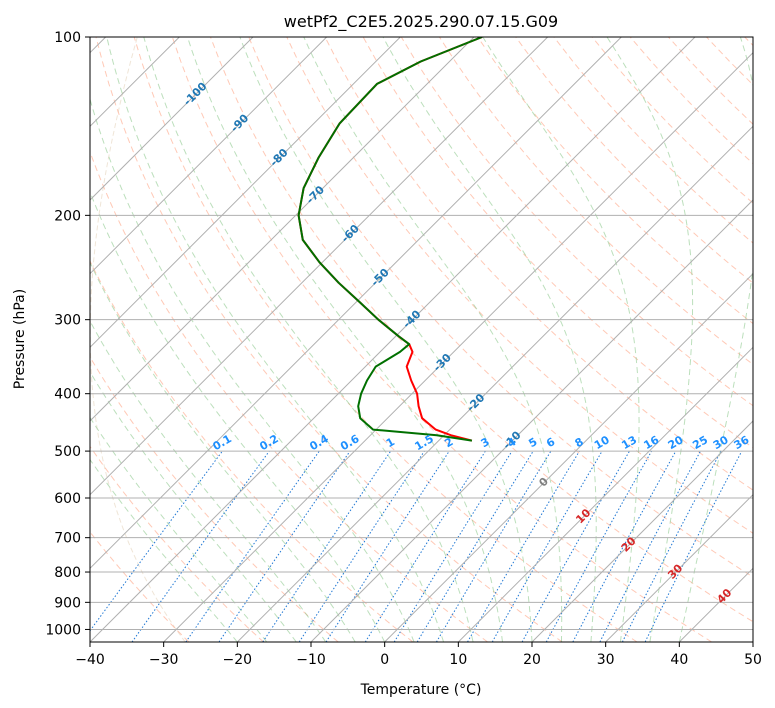  What do you see at coordinates (90, 660) in the screenshot?
I see `x-tick-label: −40` at bounding box center [90, 660].